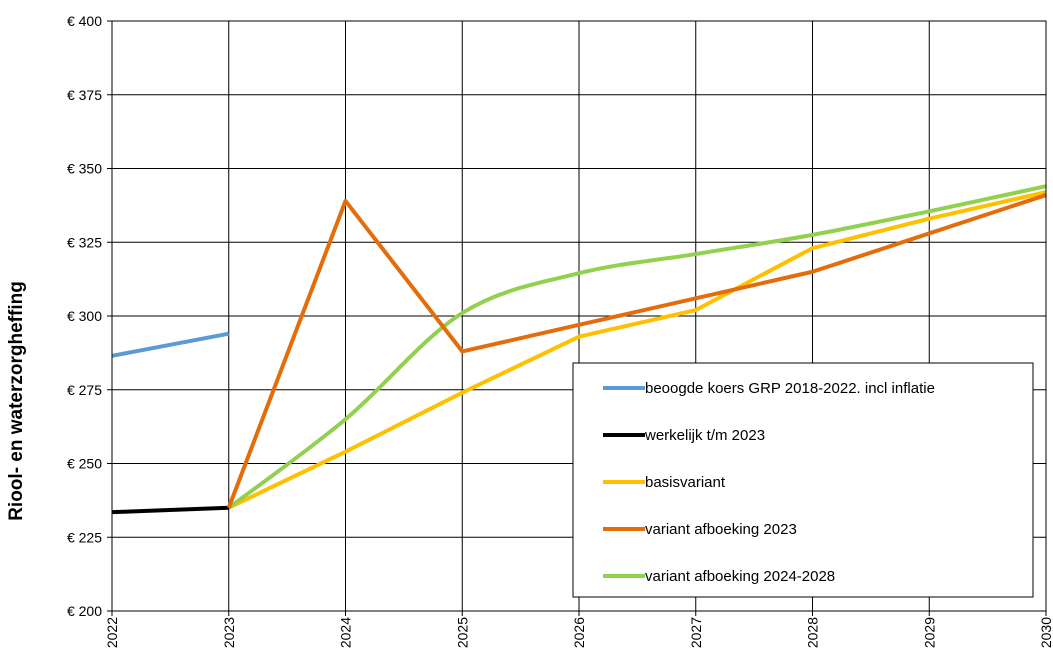 The height and width of the screenshot is (661, 1053). What do you see at coordinates (696, 632) in the screenshot?
I see `x-tick-label: 2027` at bounding box center [696, 632].